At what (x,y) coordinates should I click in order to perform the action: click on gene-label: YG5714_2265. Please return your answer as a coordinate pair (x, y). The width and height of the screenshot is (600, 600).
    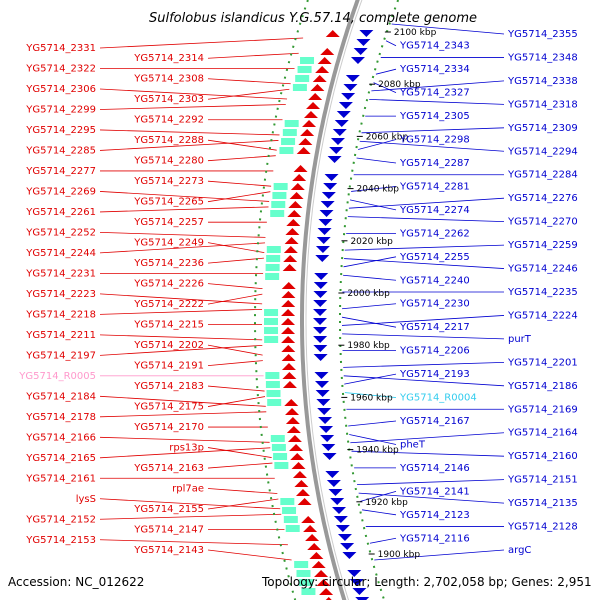
    Looking at the image, I should click on (168, 202).